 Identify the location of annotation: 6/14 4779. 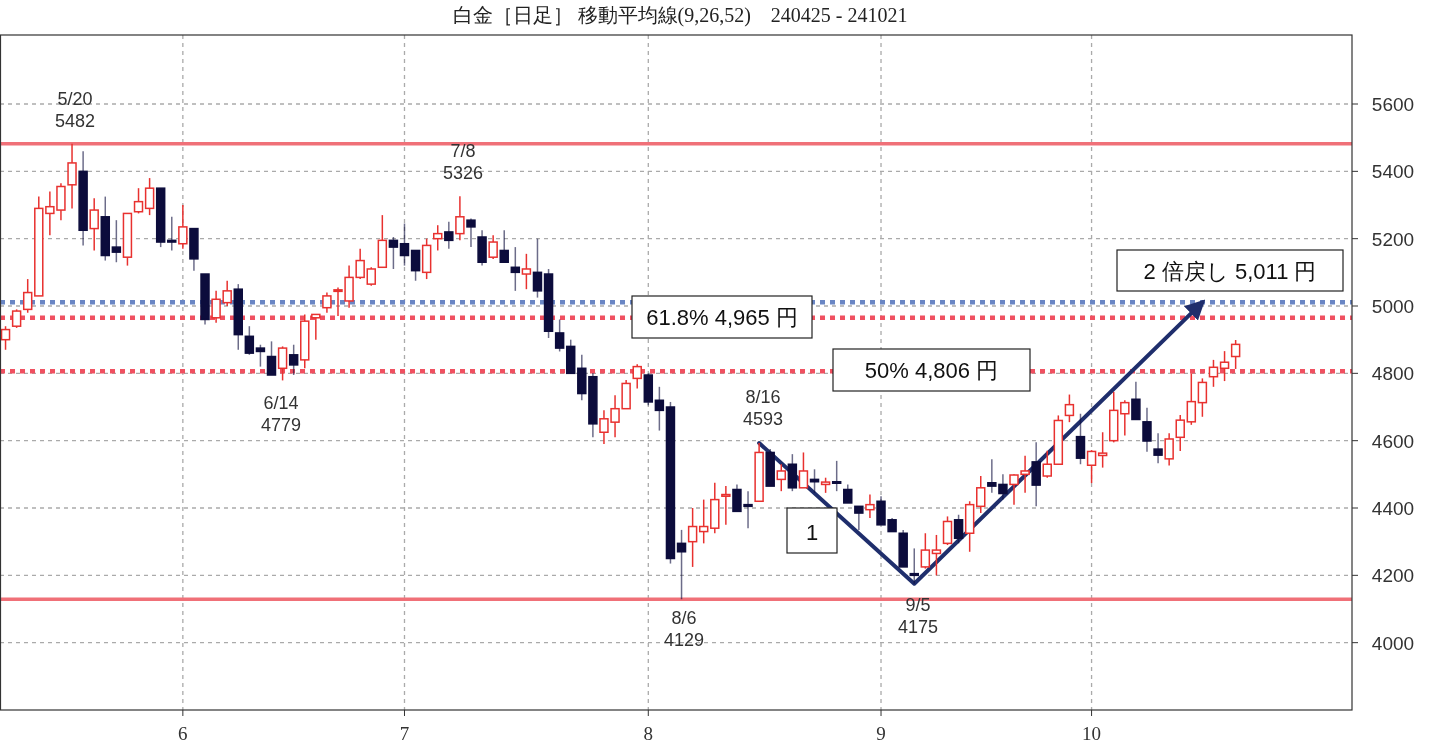
(281, 414).